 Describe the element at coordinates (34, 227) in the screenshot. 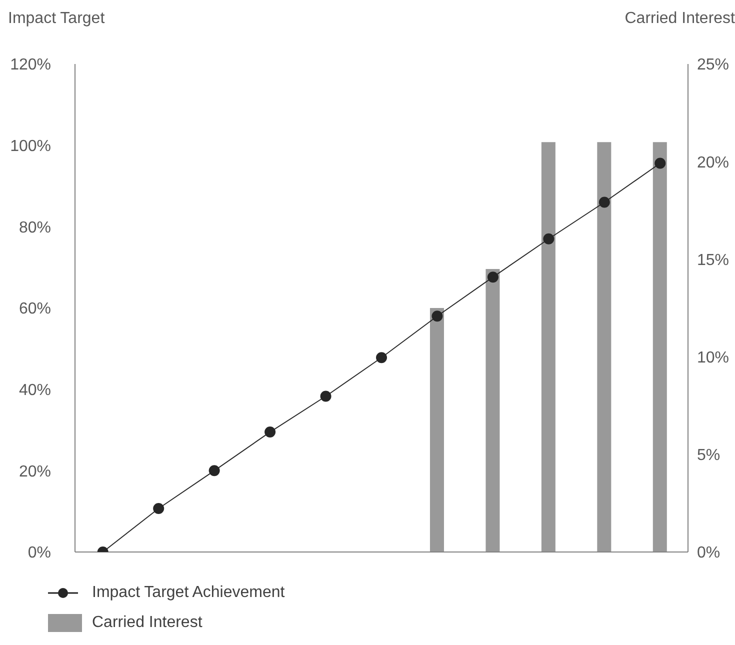

I see `y-tick-label: 80%` at that location.